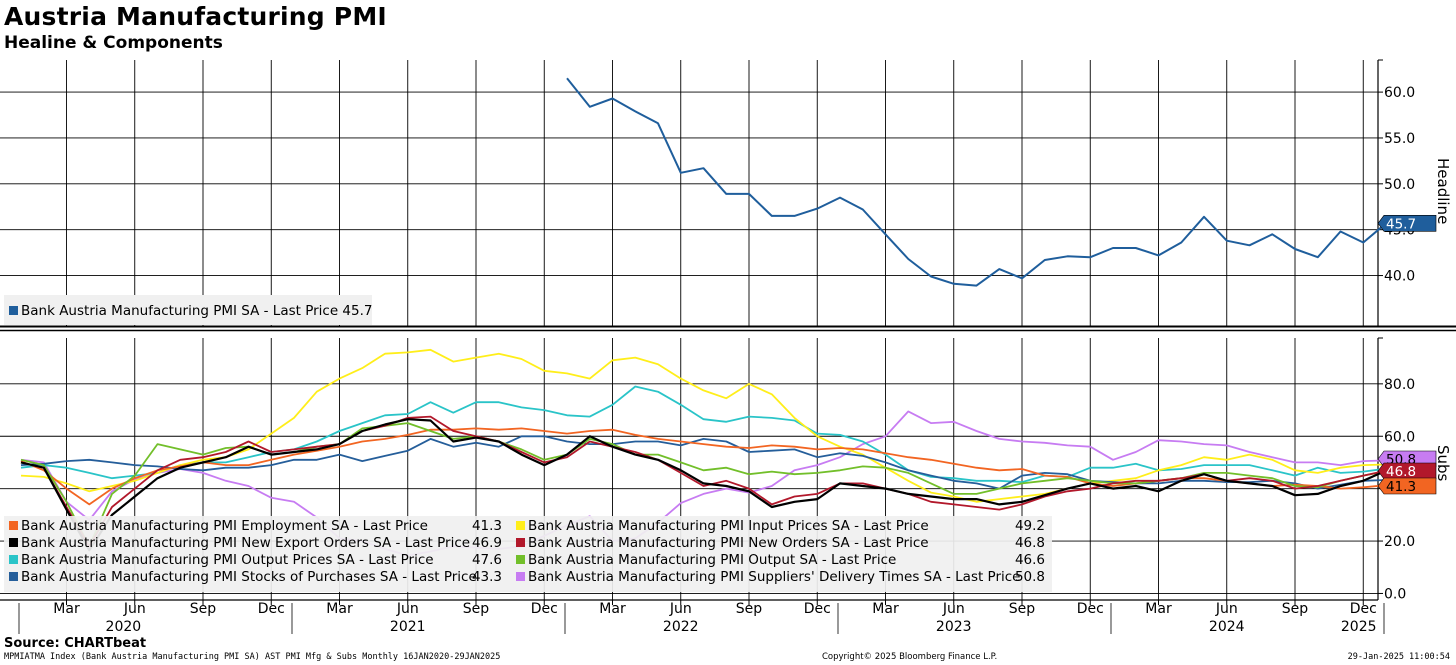 This screenshot has width=1456, height=665. What do you see at coordinates (487, 543) in the screenshot?
I see `legend-value-new_export: 46.9` at bounding box center [487, 543].